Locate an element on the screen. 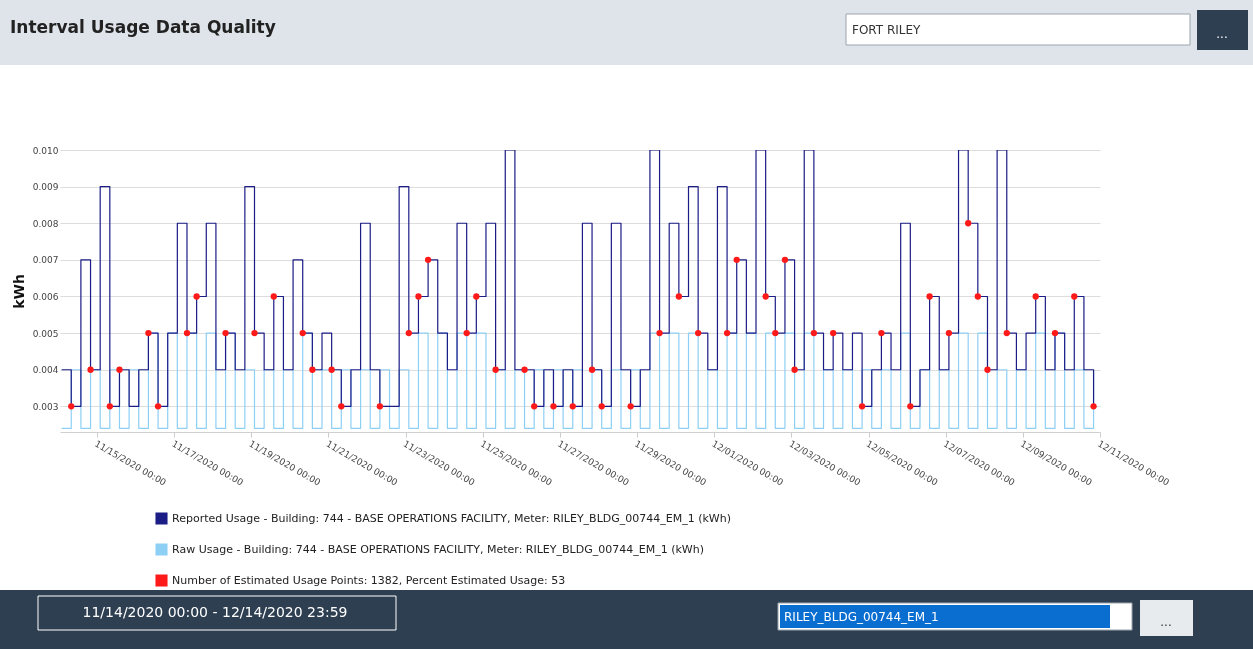 Image resolution: width=1253 pixels, height=649 pixels. y-tick-label: 0.008 is located at coordinates (45, 223).